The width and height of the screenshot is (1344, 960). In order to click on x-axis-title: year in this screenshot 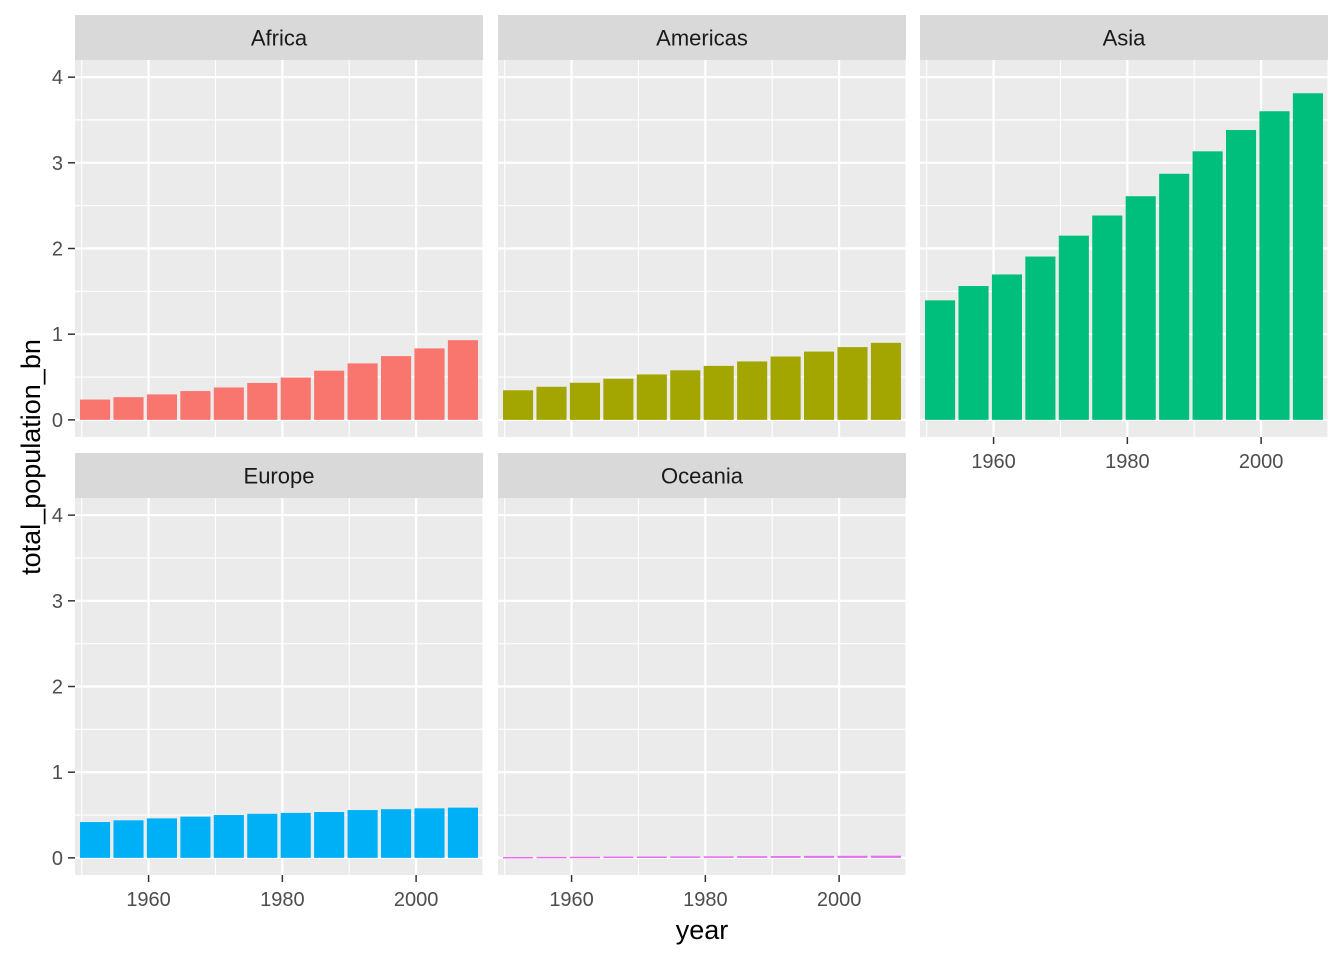, I will do `click(702, 930)`.